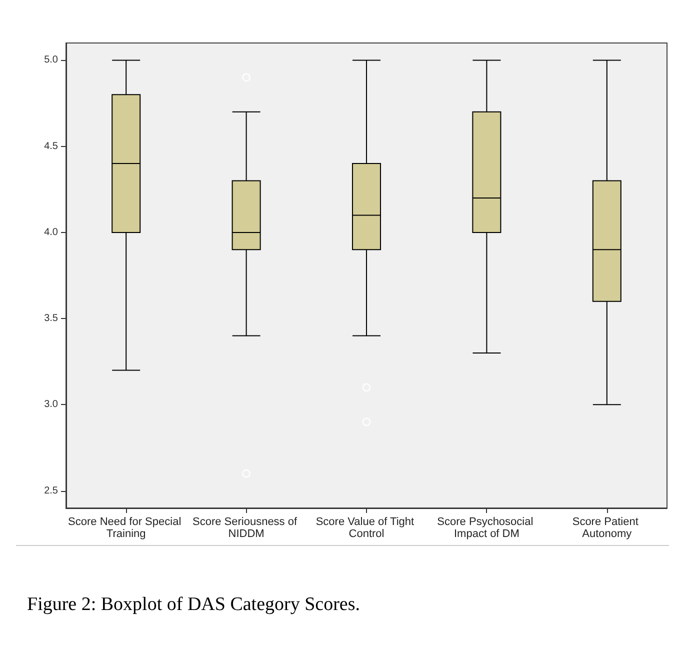  I want to click on y-tick-label: 3.5, so click(51, 318).